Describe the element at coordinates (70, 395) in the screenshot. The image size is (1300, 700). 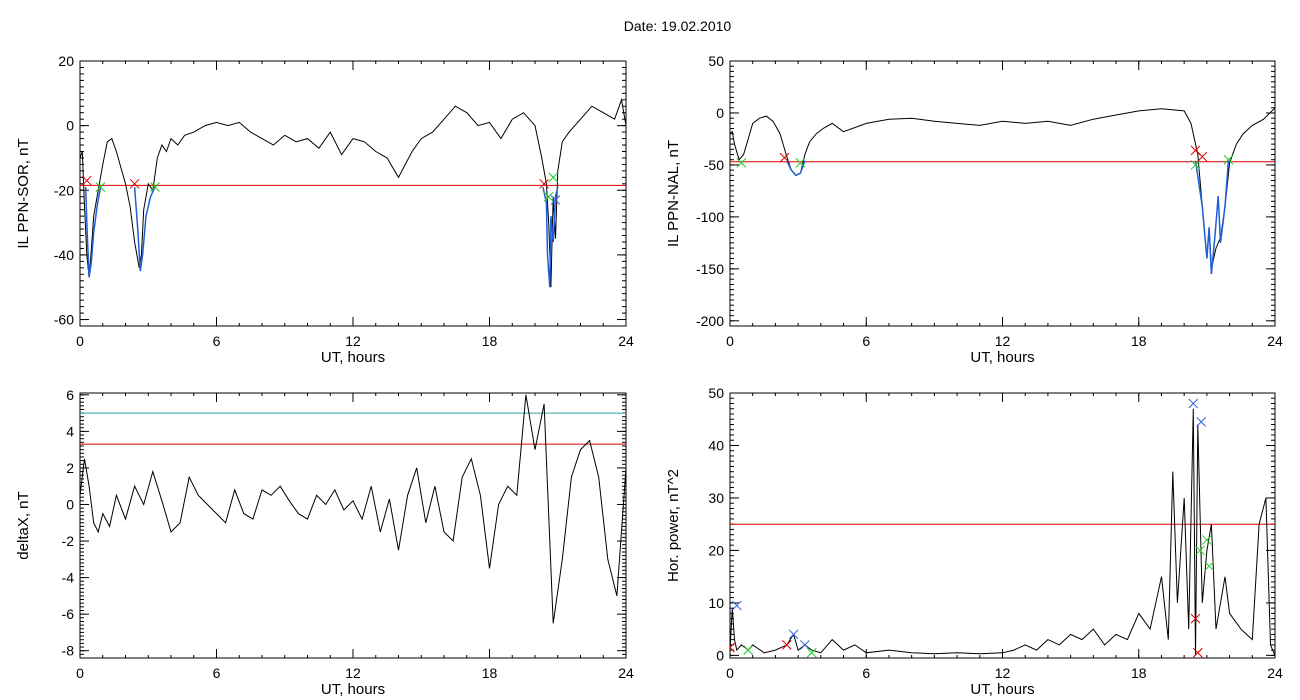
I see `y-tick-label: 6` at that location.